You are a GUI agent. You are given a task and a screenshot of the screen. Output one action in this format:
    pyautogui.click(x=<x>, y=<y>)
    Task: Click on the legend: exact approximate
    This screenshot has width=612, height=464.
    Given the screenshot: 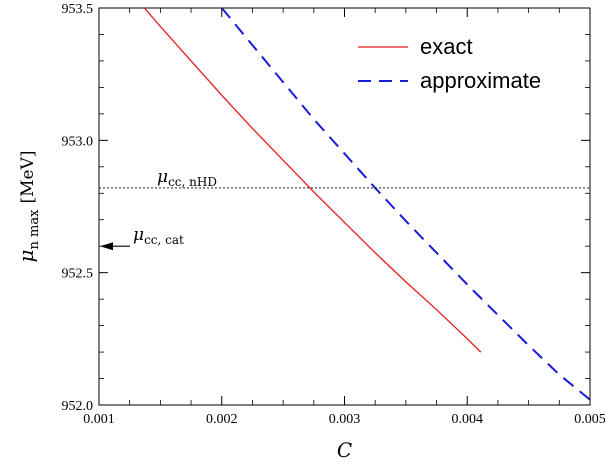 What is the action you would take?
    pyautogui.click(x=449, y=63)
    